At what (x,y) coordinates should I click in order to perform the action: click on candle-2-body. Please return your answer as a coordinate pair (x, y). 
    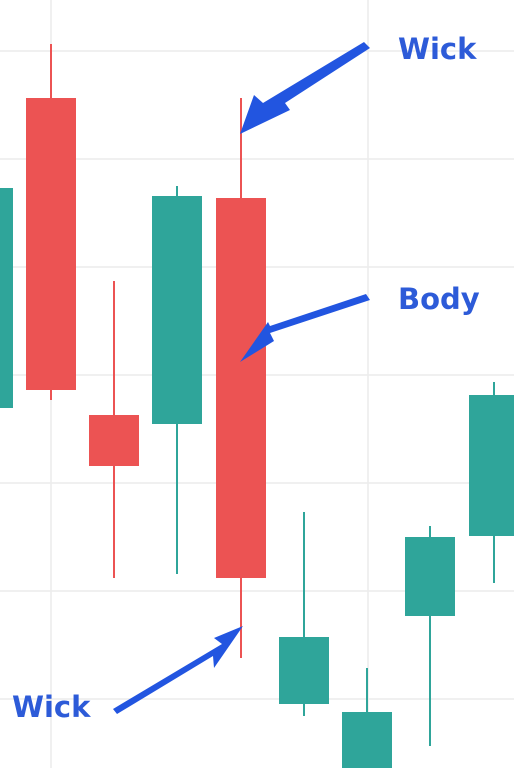
    Looking at the image, I should click on (114, 440).